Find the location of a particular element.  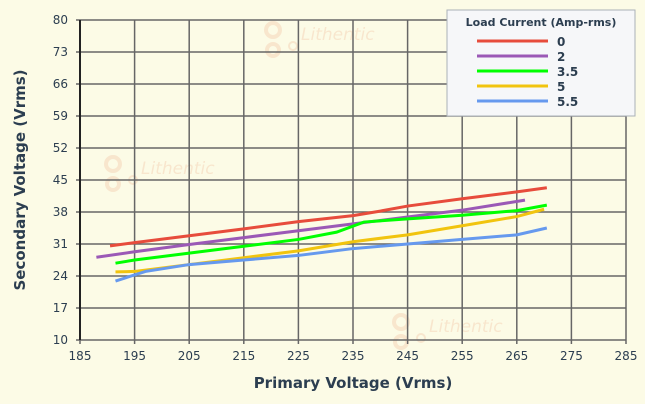

y-tick-label: 31 is located at coordinates (60, 244).